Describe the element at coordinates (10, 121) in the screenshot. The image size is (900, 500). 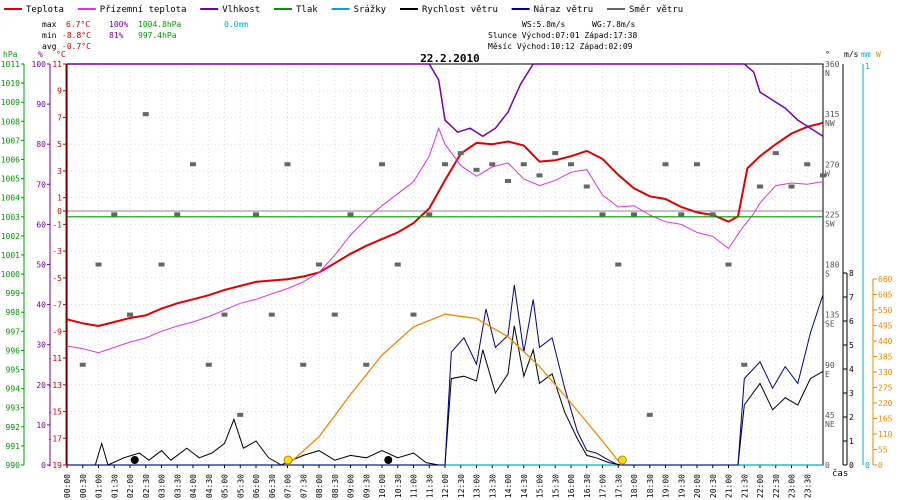
I see `hpa-axis-tick-label: 1008` at that location.